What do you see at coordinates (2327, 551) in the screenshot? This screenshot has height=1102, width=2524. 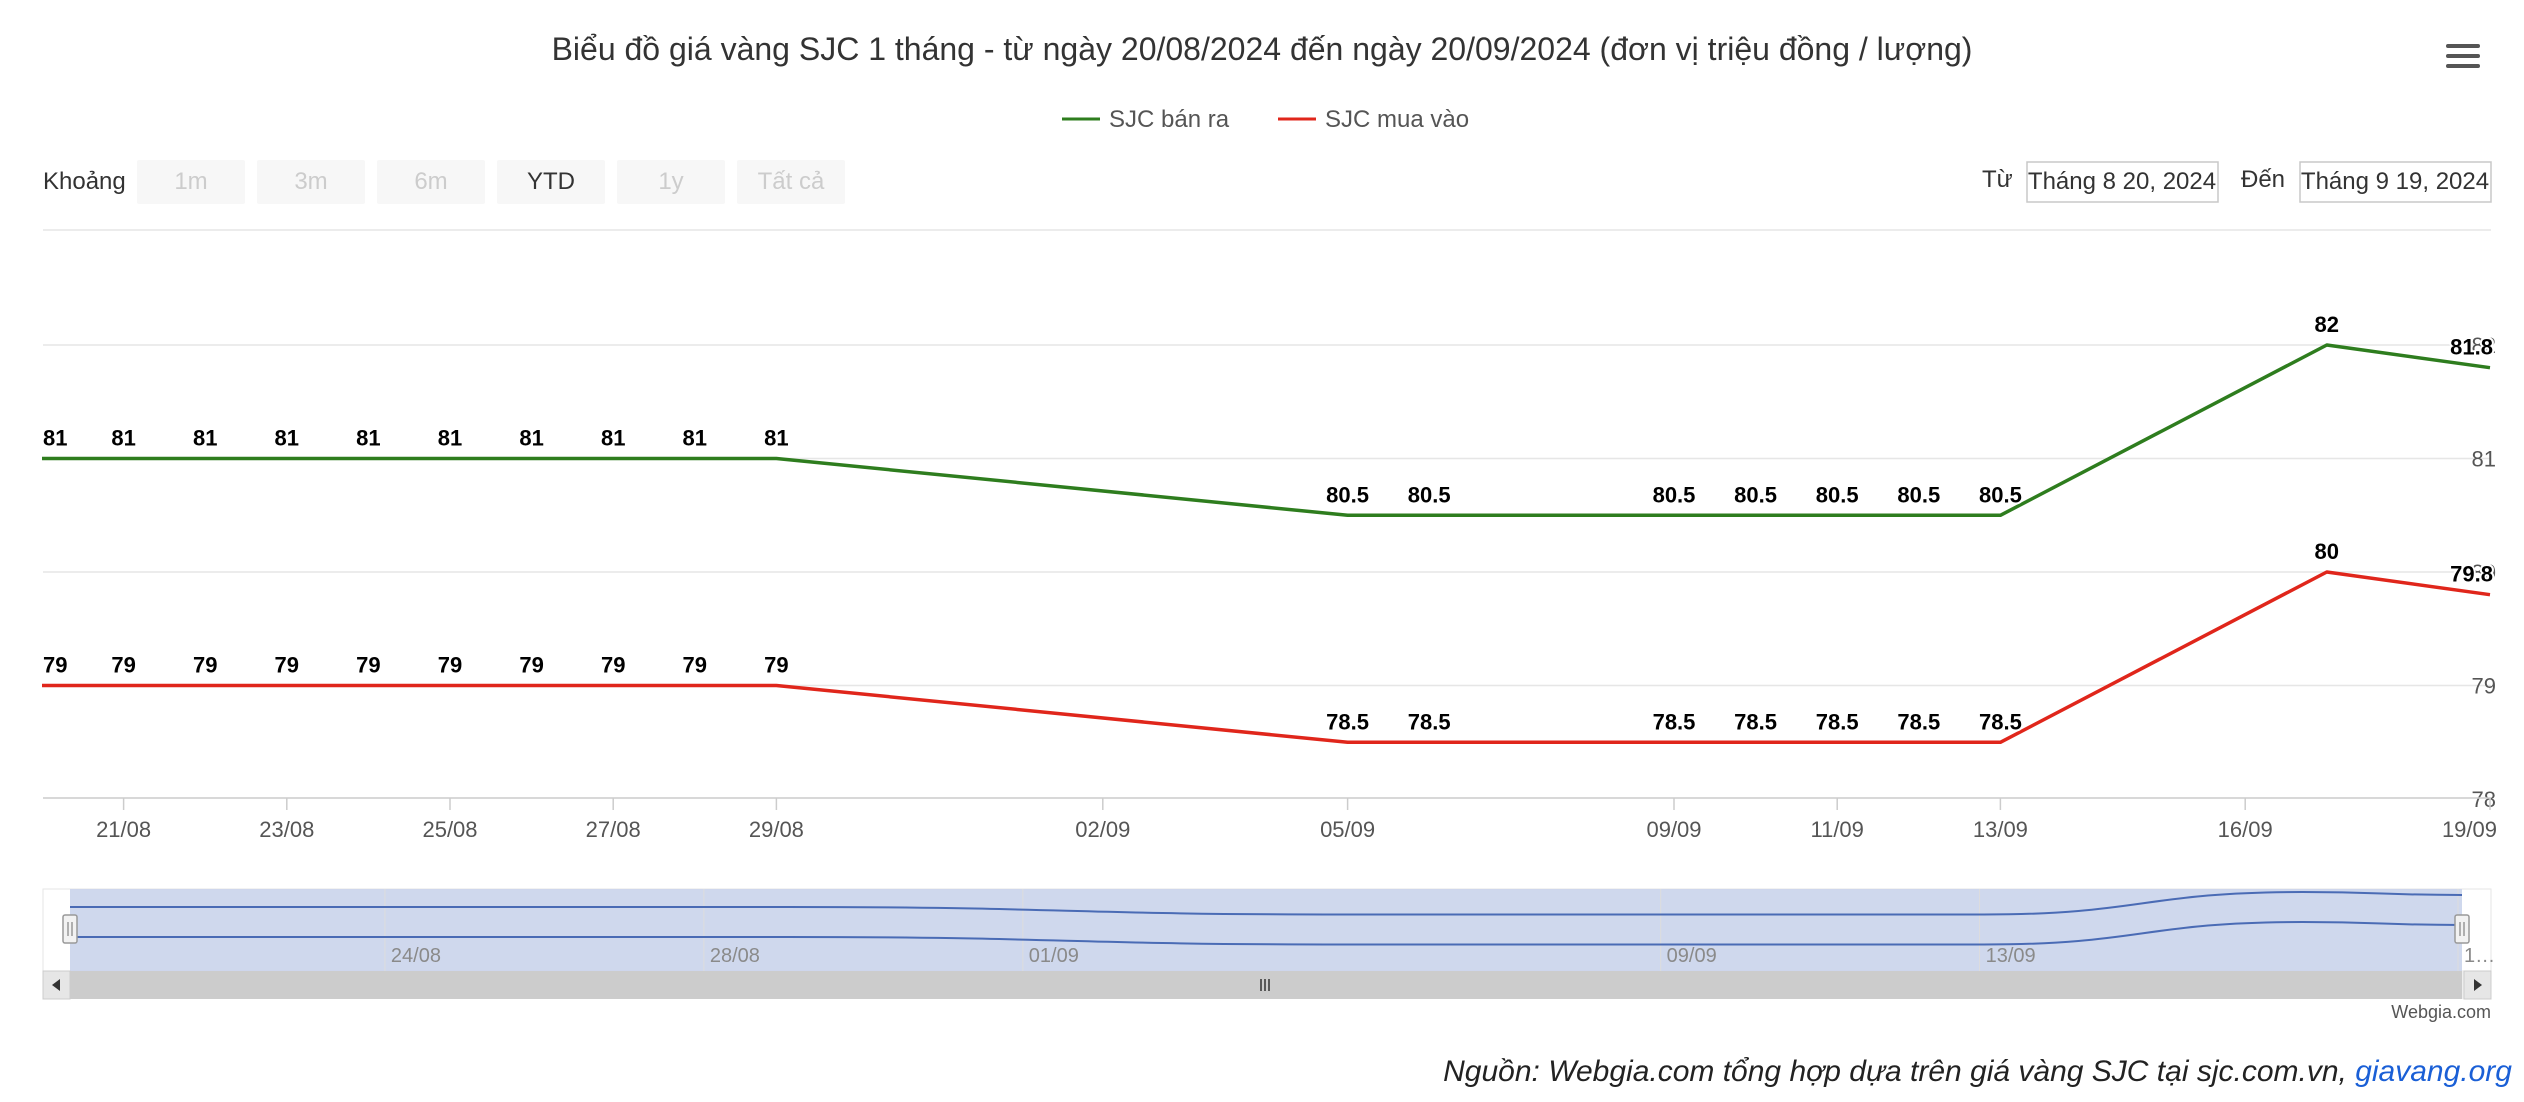 I see `data-label: 80` at bounding box center [2327, 551].